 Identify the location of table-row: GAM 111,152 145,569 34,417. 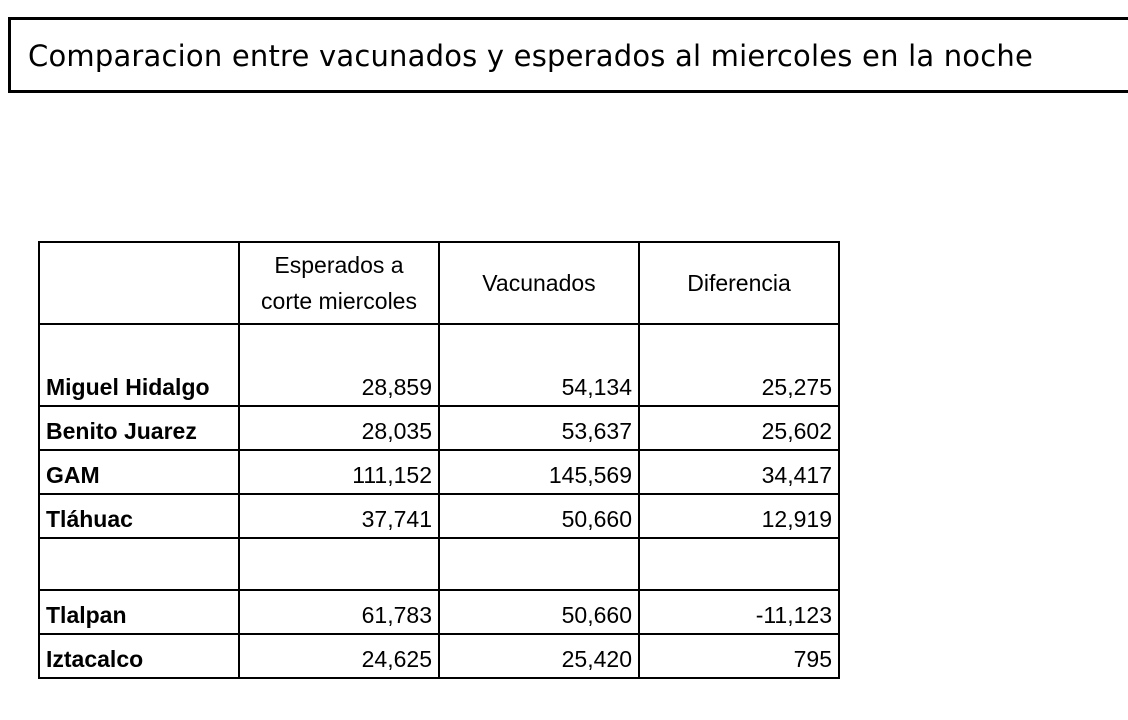
(439, 472).